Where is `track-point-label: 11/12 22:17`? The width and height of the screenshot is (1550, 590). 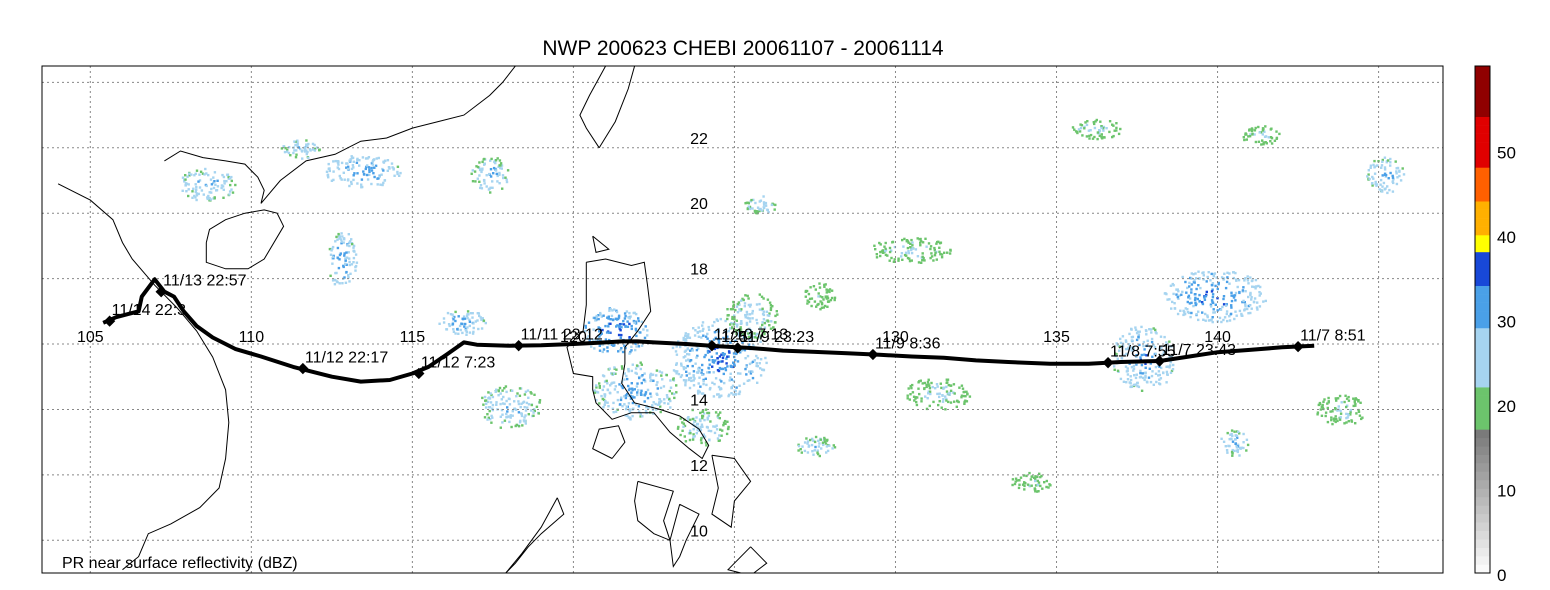
track-point-label: 11/12 22:17 is located at coordinates (346, 358).